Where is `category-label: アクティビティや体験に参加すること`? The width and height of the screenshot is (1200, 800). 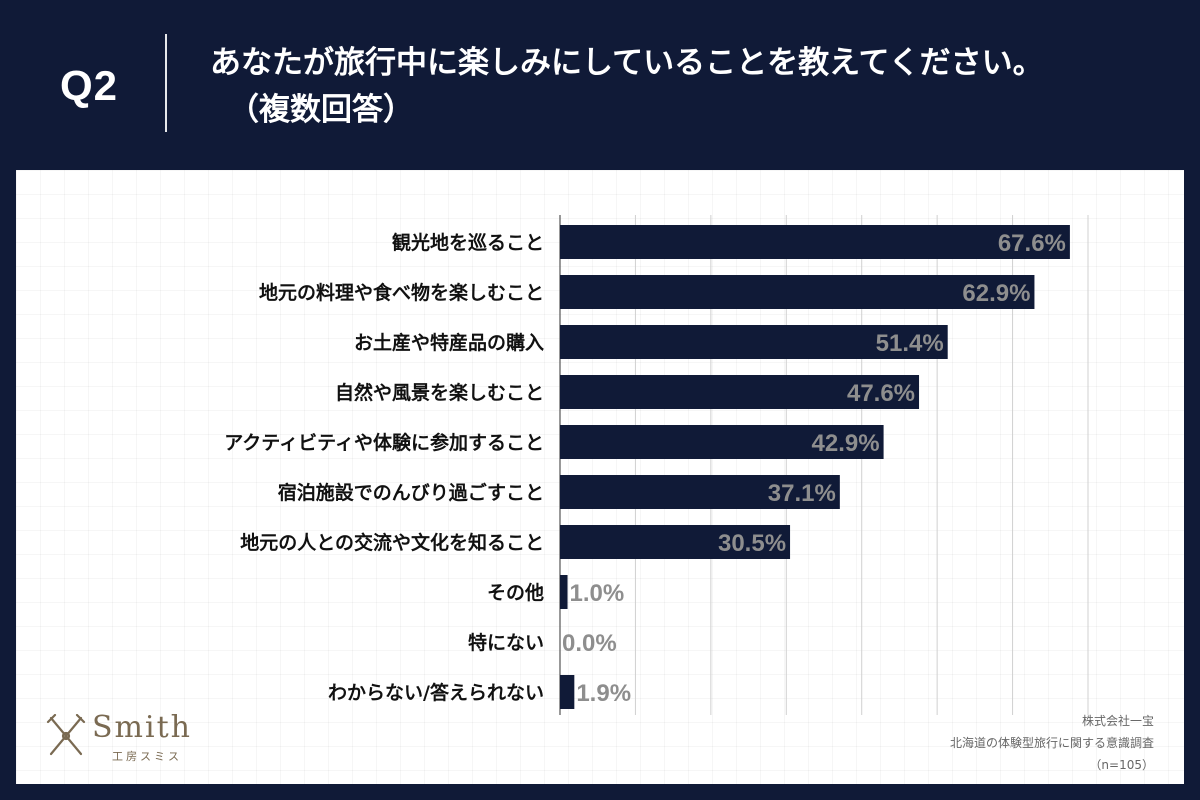 category-label: アクティビティや体験に参加すること is located at coordinates (384, 442).